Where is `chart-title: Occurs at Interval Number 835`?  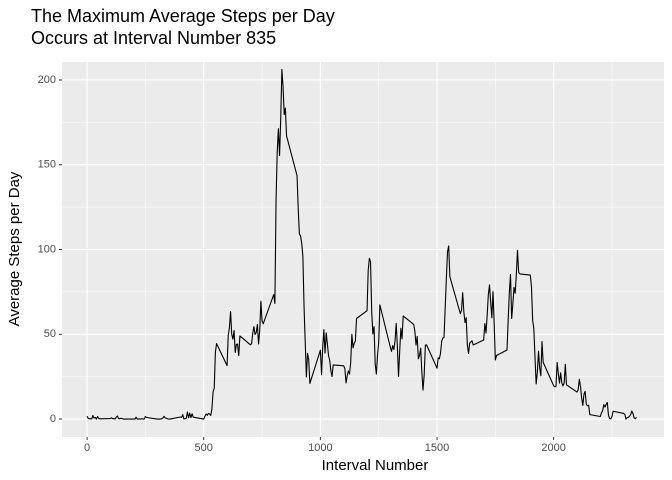
chart-title: Occurs at Interval Number 835 is located at coordinates (153, 38).